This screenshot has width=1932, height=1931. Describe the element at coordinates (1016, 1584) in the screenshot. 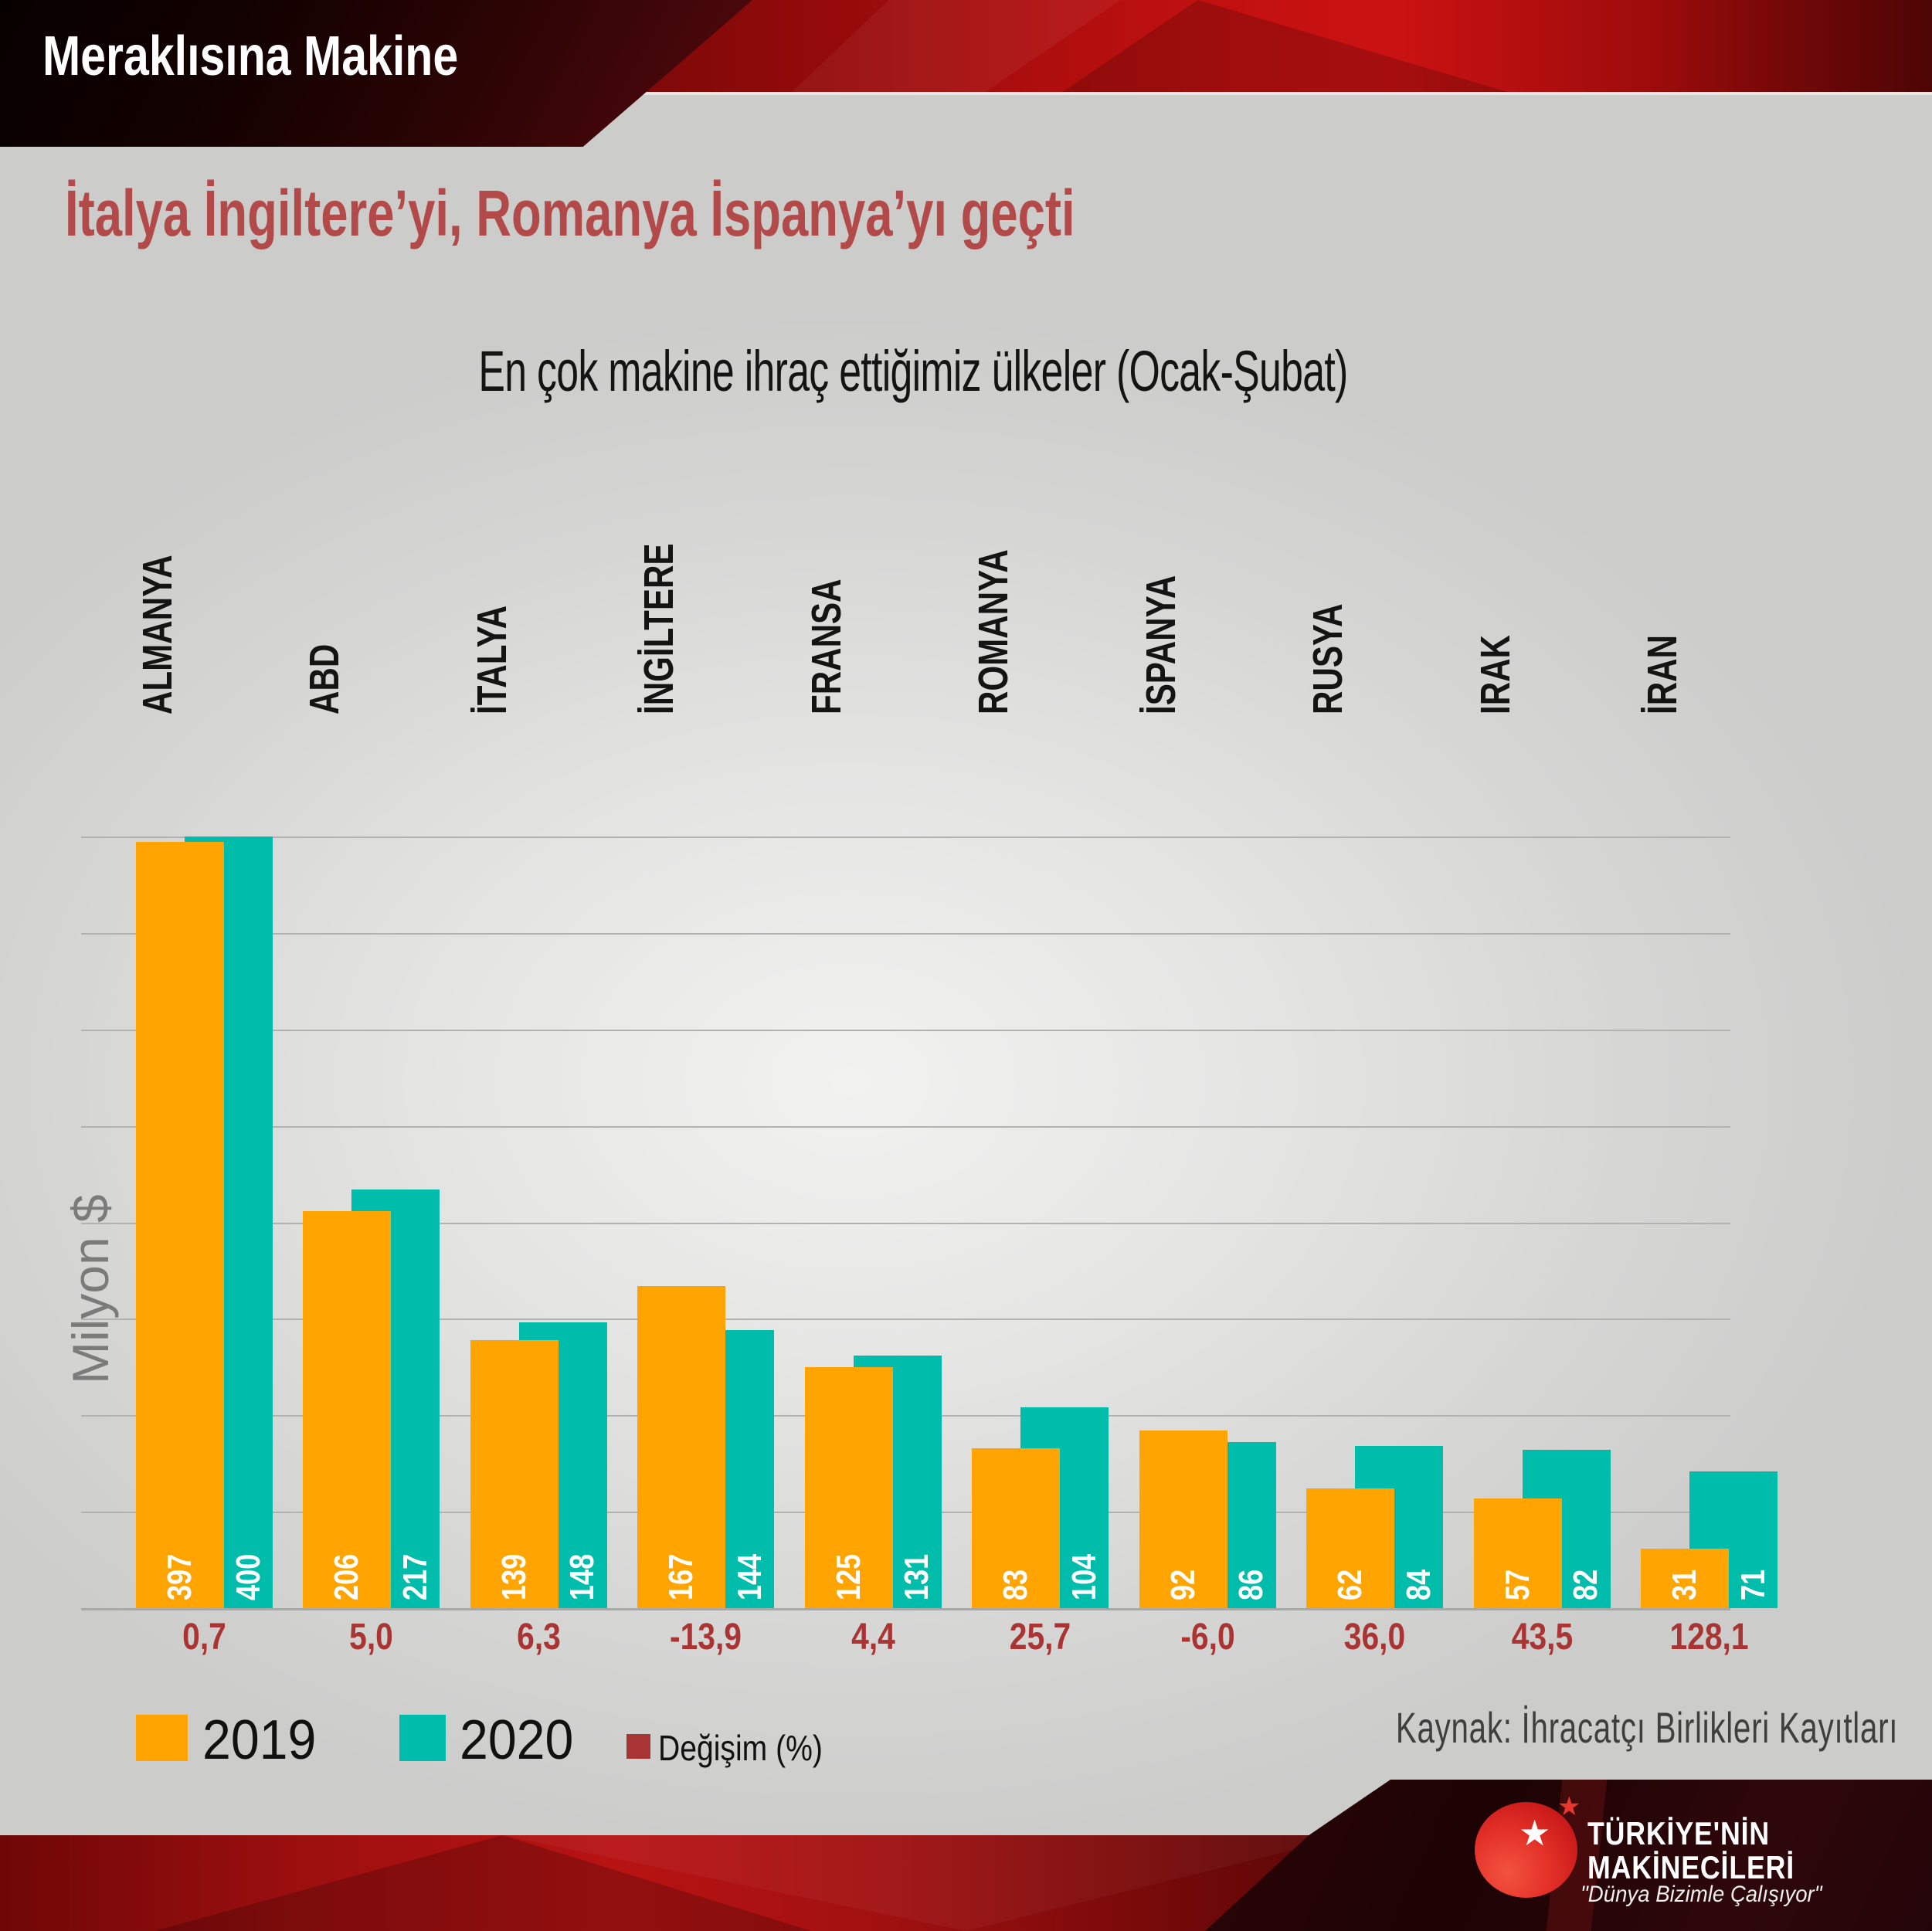

I see `bar-value-2019: 83` at that location.